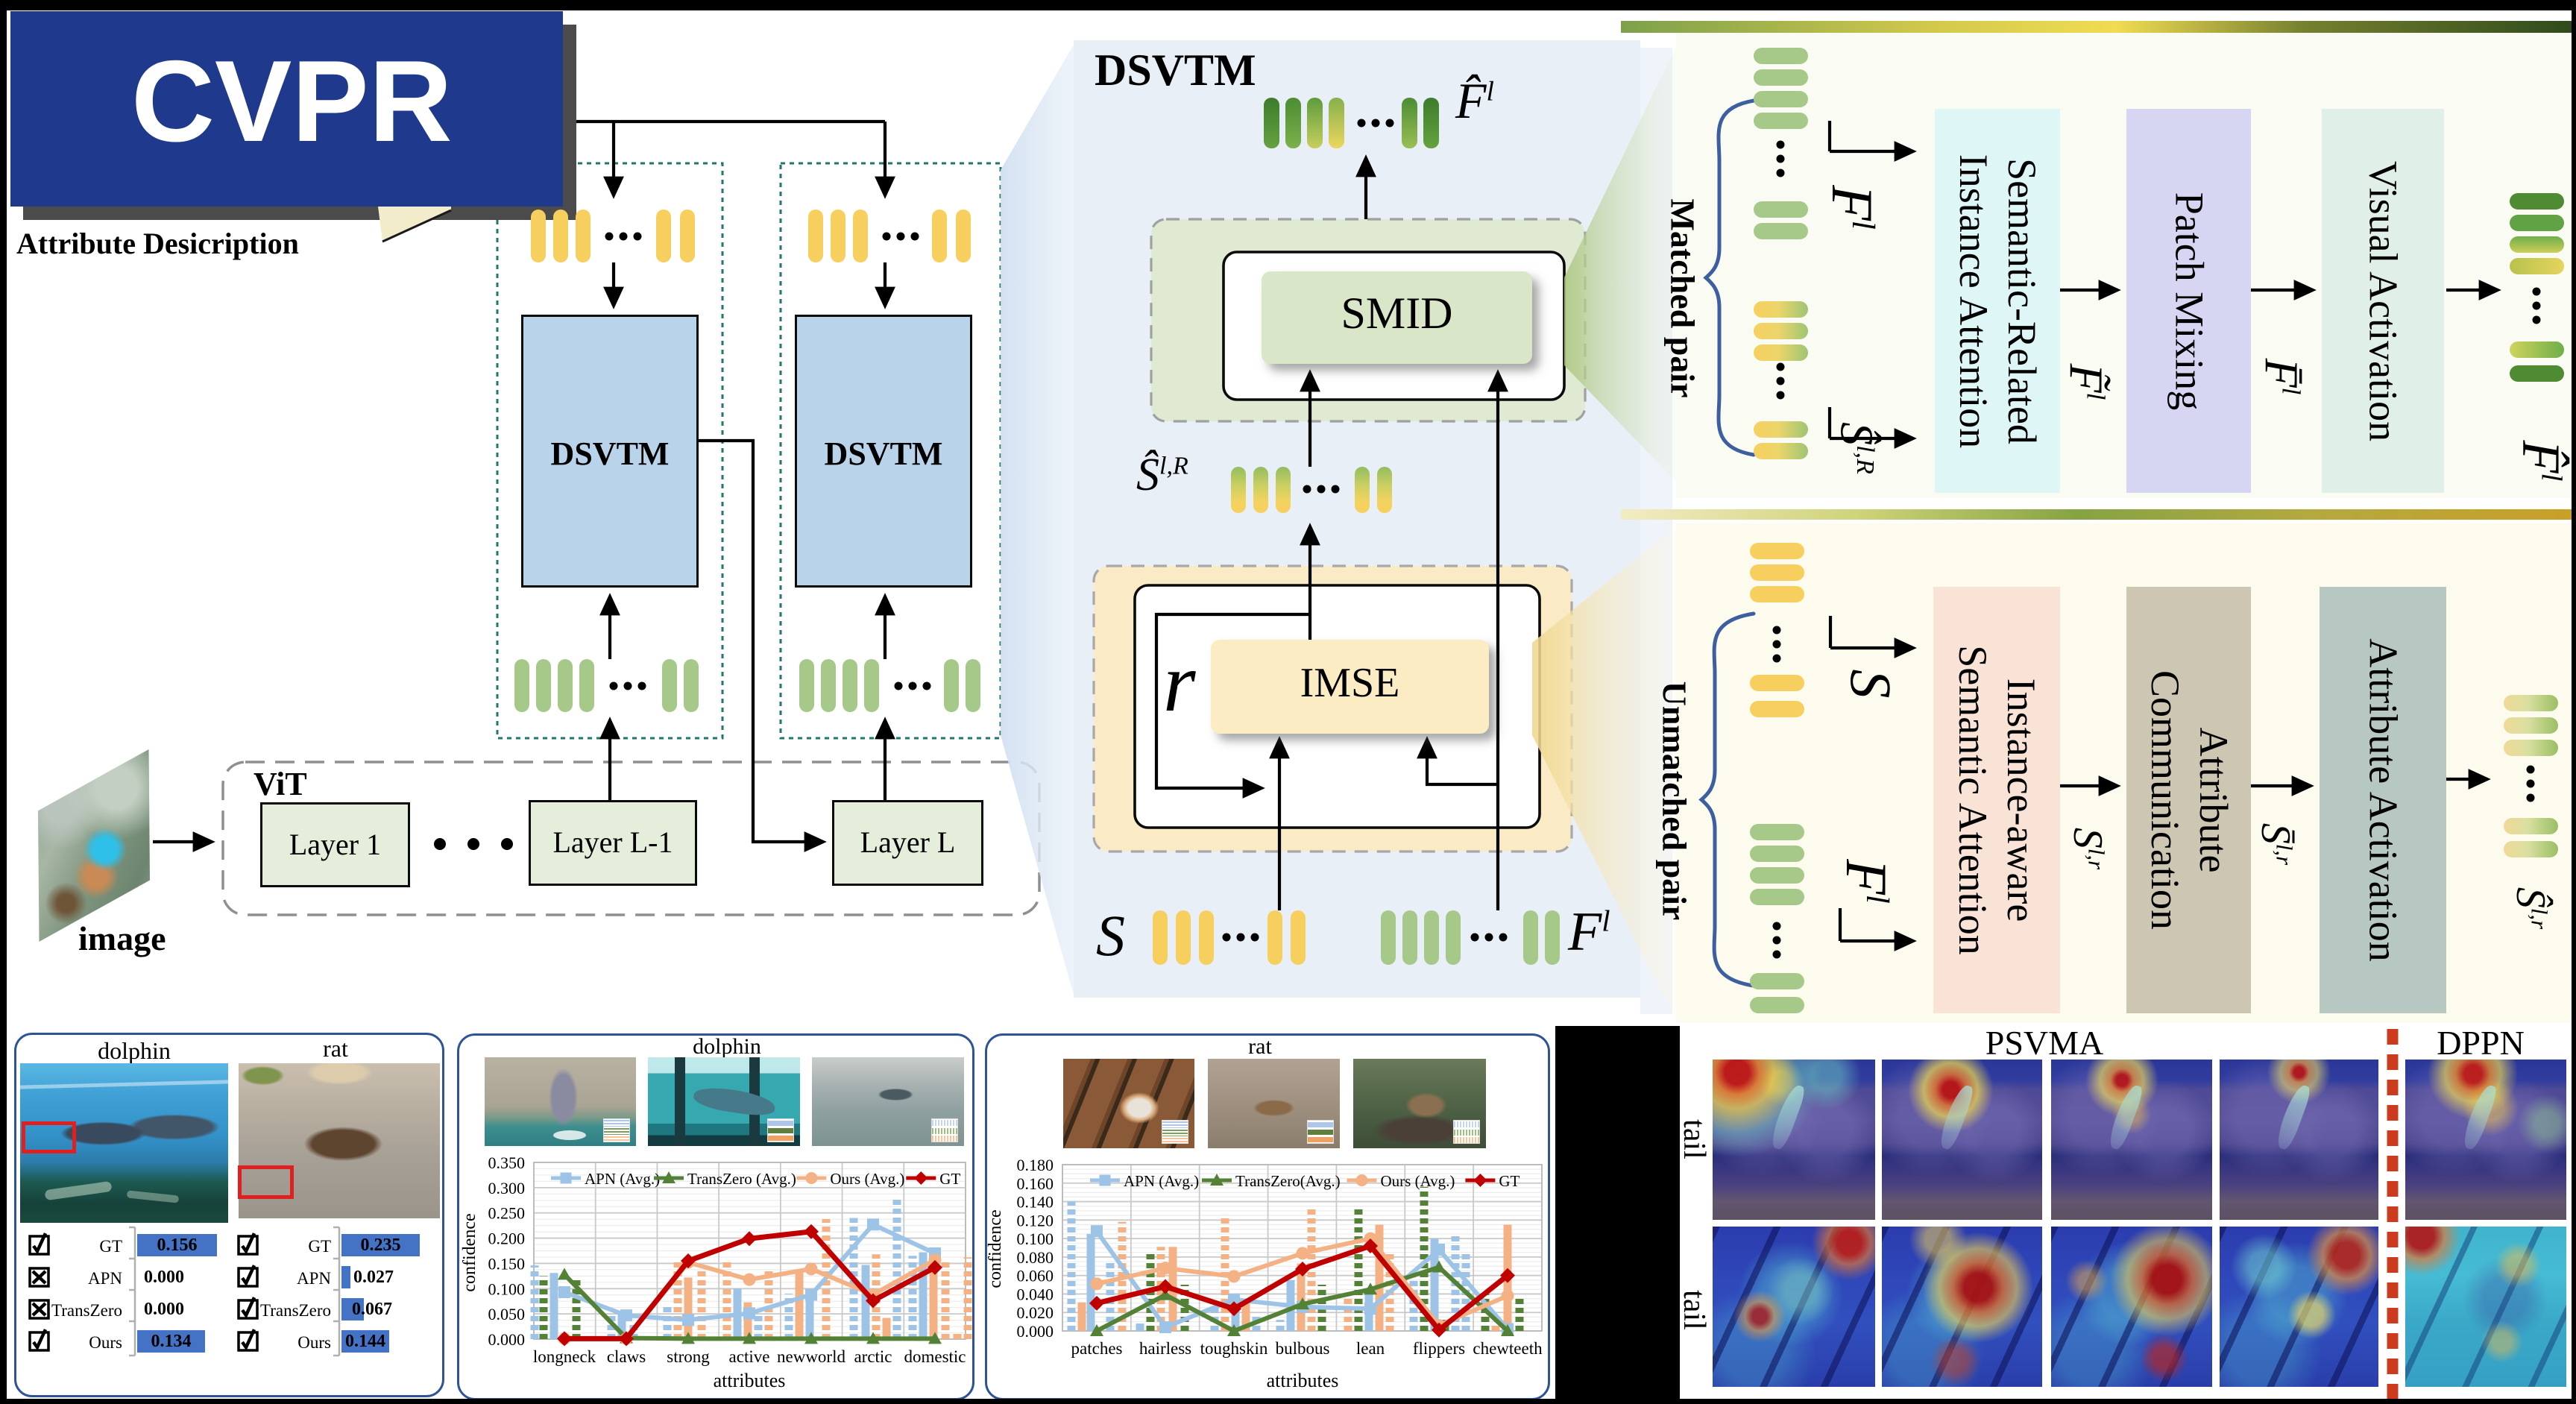  I want to click on svg-text: 0.200, so click(507, 1239).